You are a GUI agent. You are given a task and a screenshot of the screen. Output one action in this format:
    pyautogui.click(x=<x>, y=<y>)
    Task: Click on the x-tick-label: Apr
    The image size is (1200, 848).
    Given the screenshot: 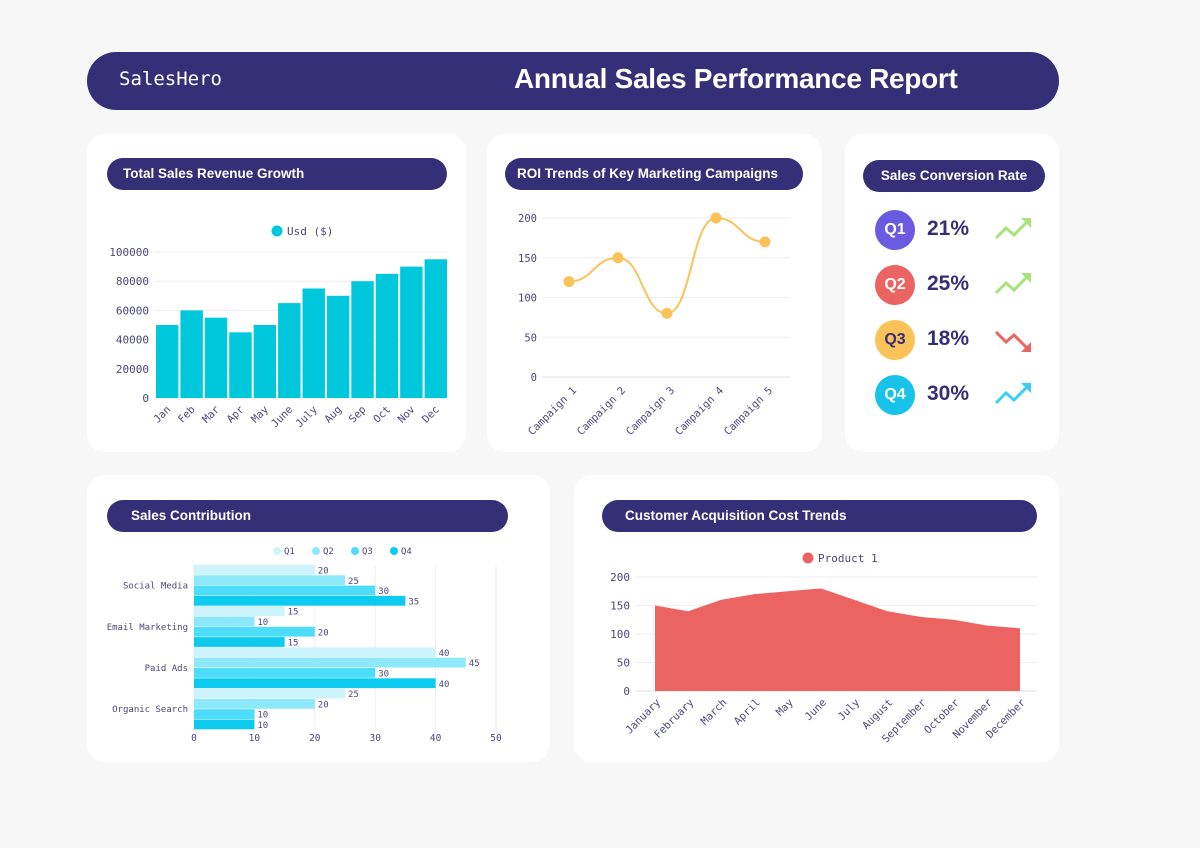 What is the action you would take?
    pyautogui.click(x=236, y=415)
    